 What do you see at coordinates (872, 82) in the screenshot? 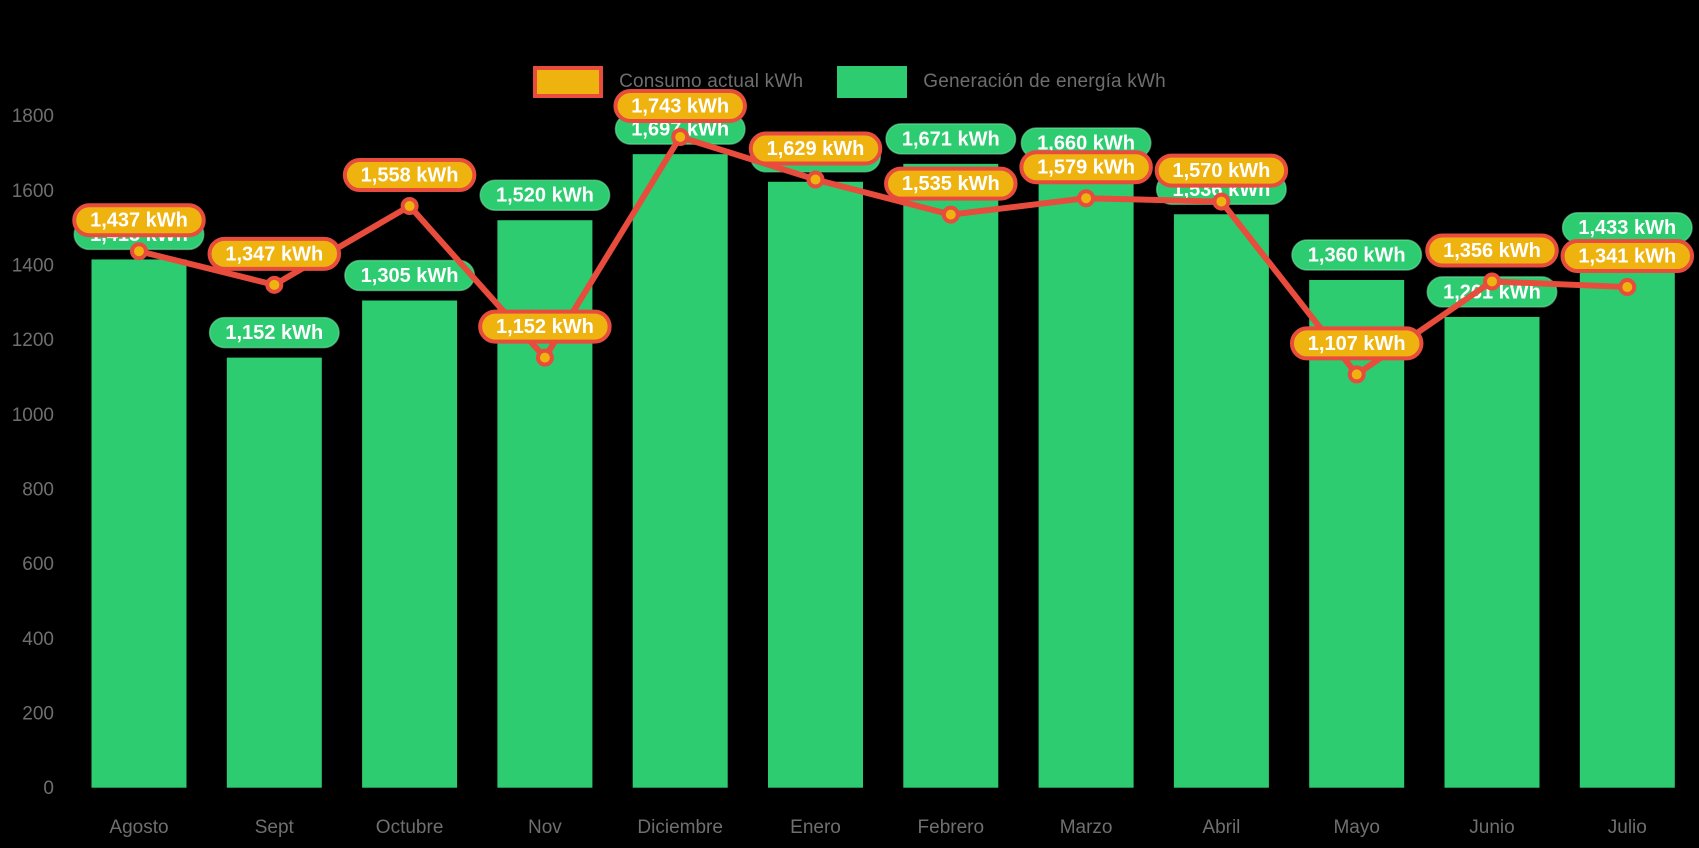
I see `generation-swatch-icon` at bounding box center [872, 82].